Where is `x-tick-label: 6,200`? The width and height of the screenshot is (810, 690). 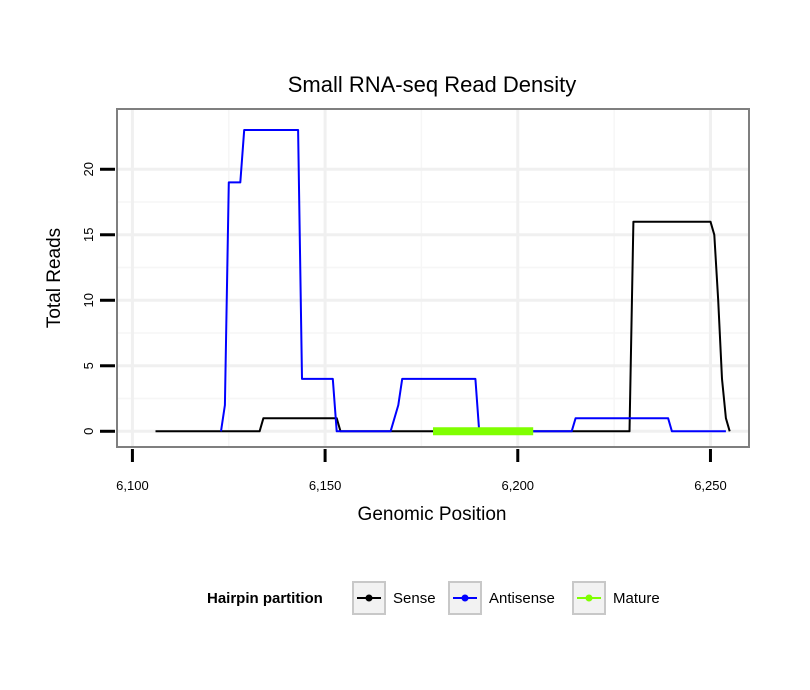
x-tick-label: 6,200 is located at coordinates (518, 485).